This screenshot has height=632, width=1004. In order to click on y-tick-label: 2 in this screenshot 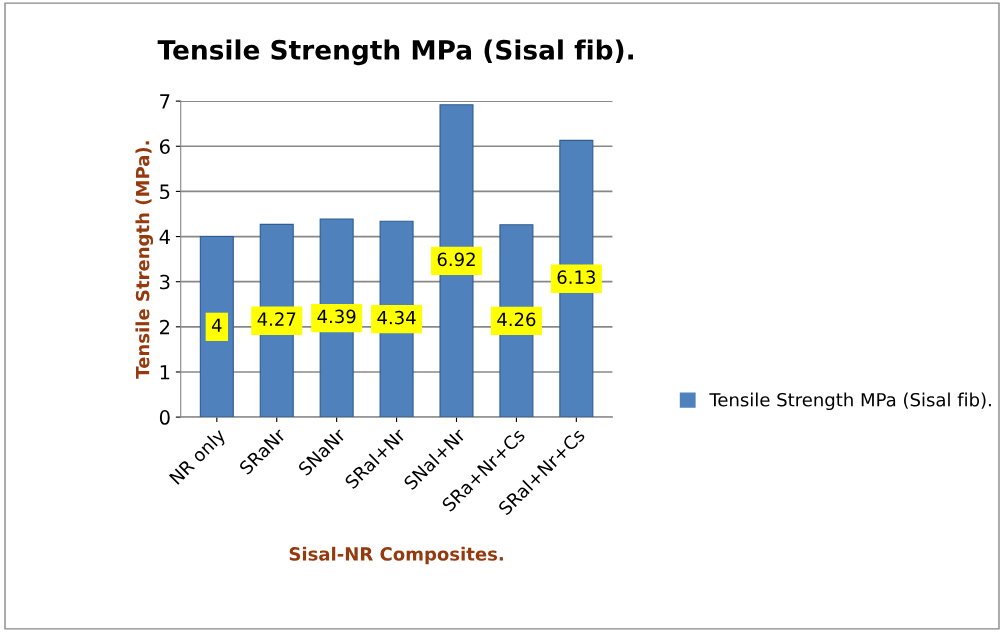, I will do `click(165, 327)`.